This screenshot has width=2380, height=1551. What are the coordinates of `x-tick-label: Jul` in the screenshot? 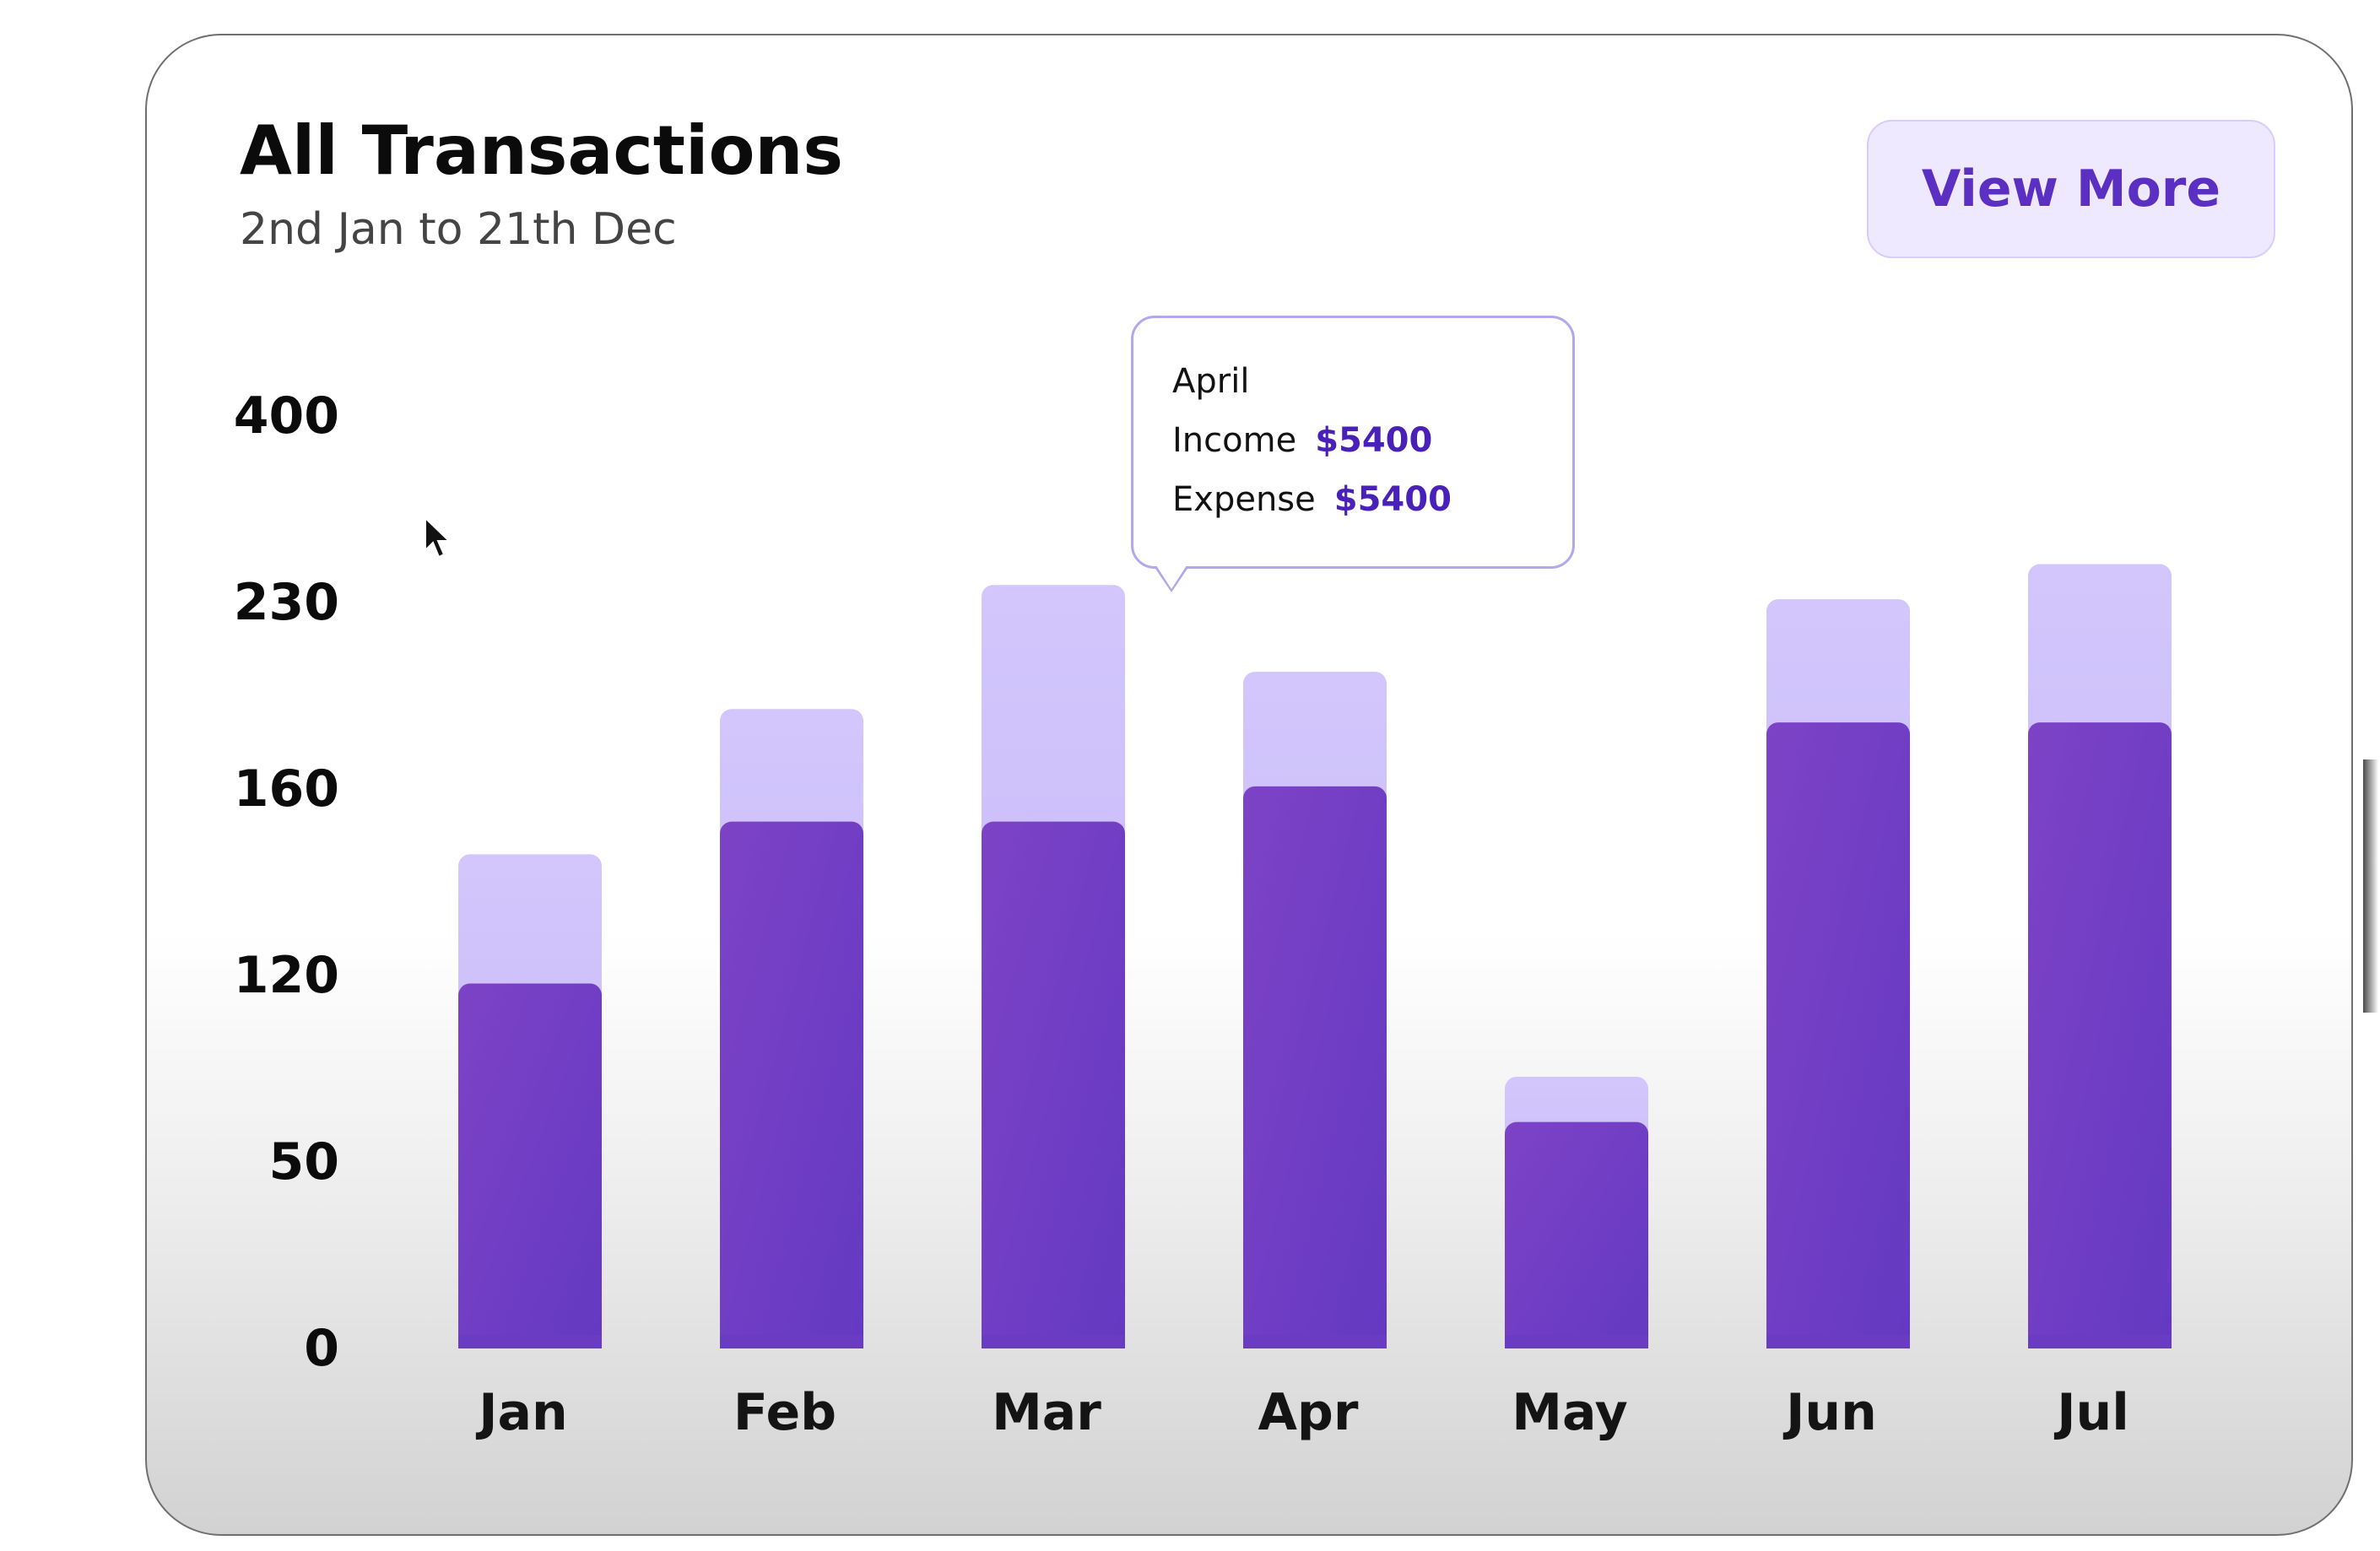 It's located at (2091, 1413).